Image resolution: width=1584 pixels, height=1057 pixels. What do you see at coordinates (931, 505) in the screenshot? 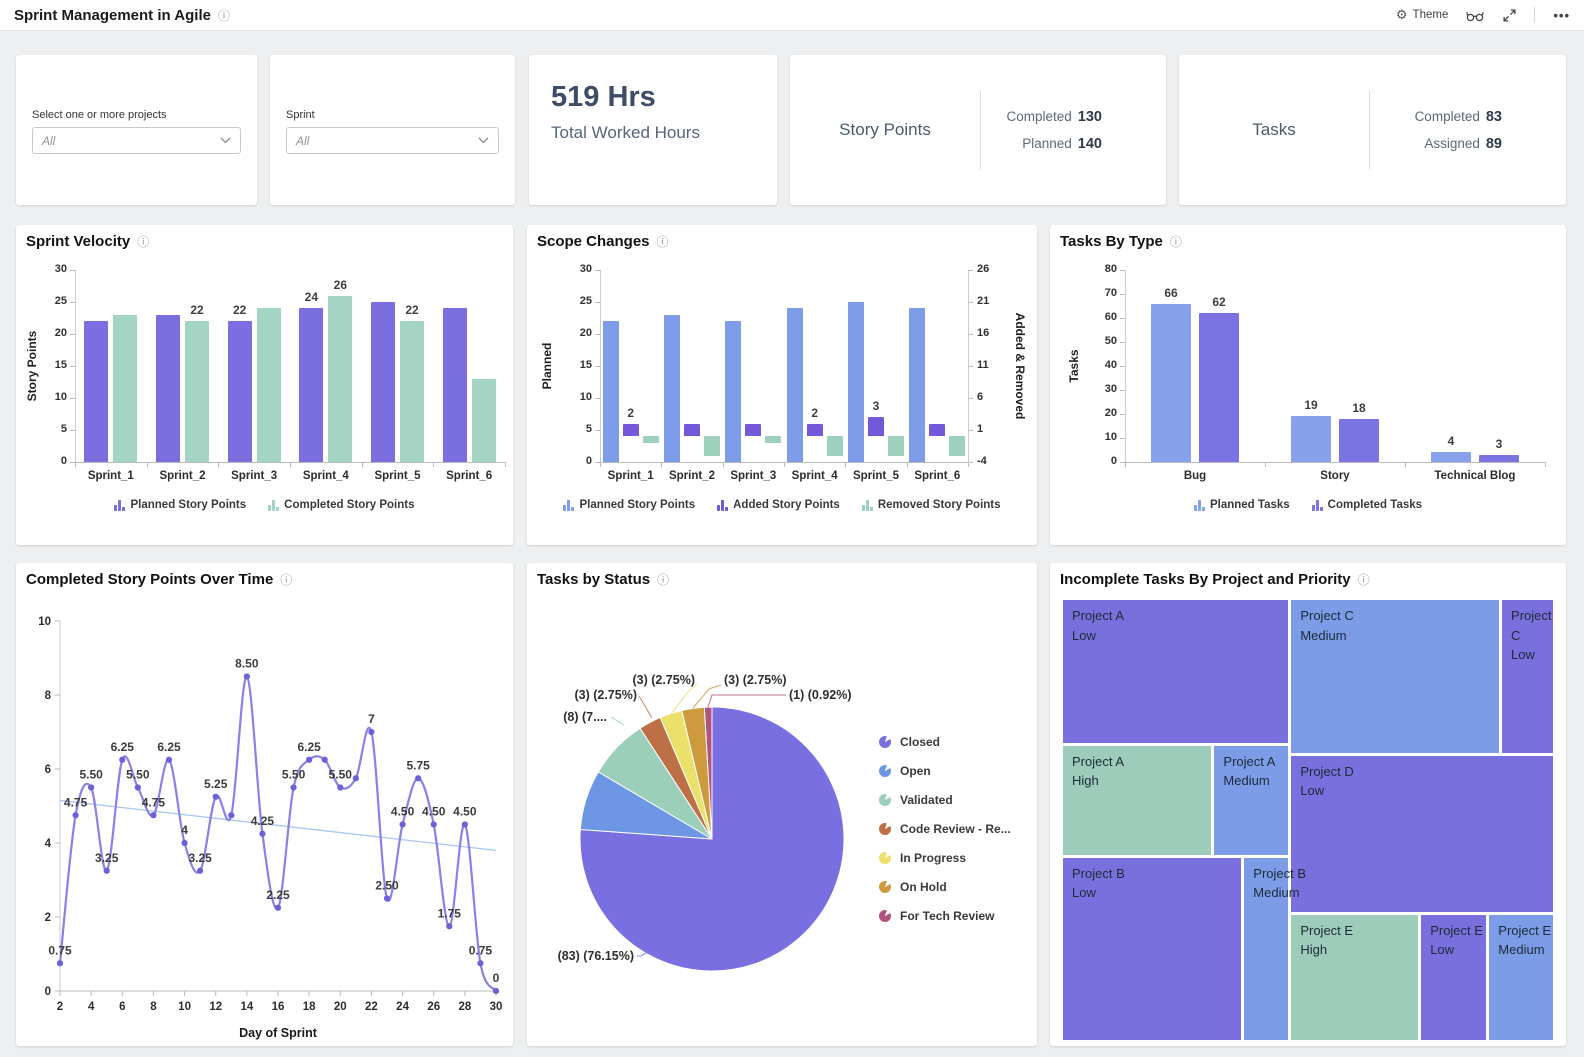
I see `legend-item: Removed Story Points` at bounding box center [931, 505].